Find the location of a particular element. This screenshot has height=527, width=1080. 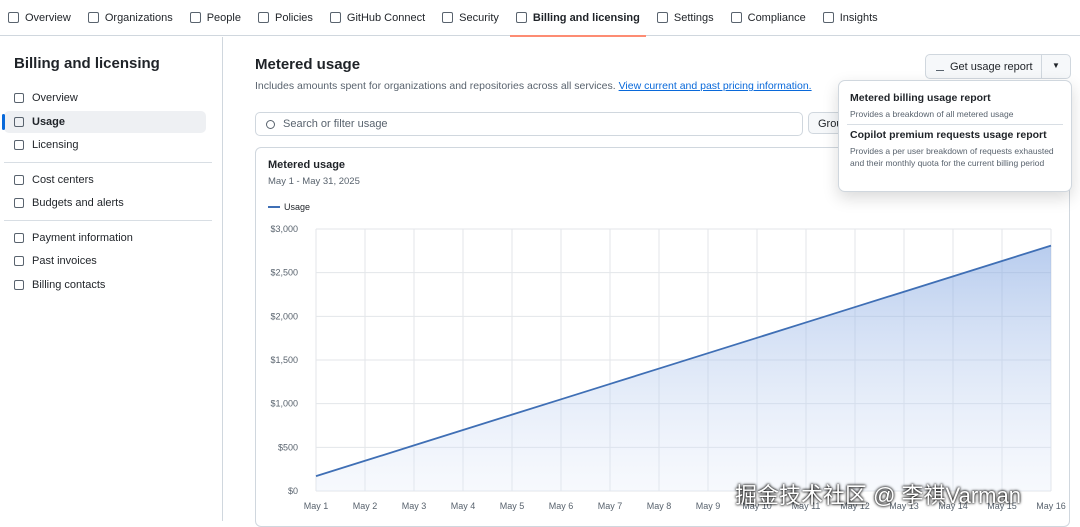

page-title: Metered usage is located at coordinates (308, 64).